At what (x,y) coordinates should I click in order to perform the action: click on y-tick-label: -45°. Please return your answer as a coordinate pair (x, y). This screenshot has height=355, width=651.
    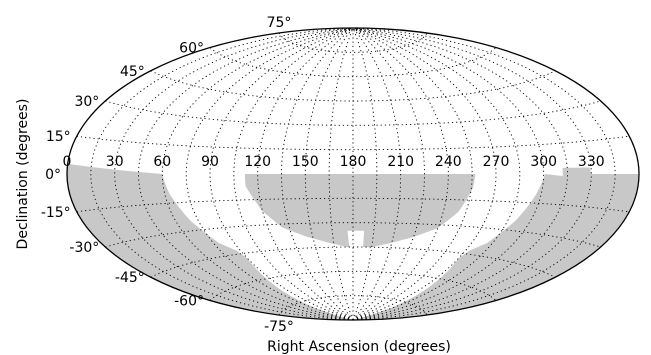
    Looking at the image, I should click on (130, 278).